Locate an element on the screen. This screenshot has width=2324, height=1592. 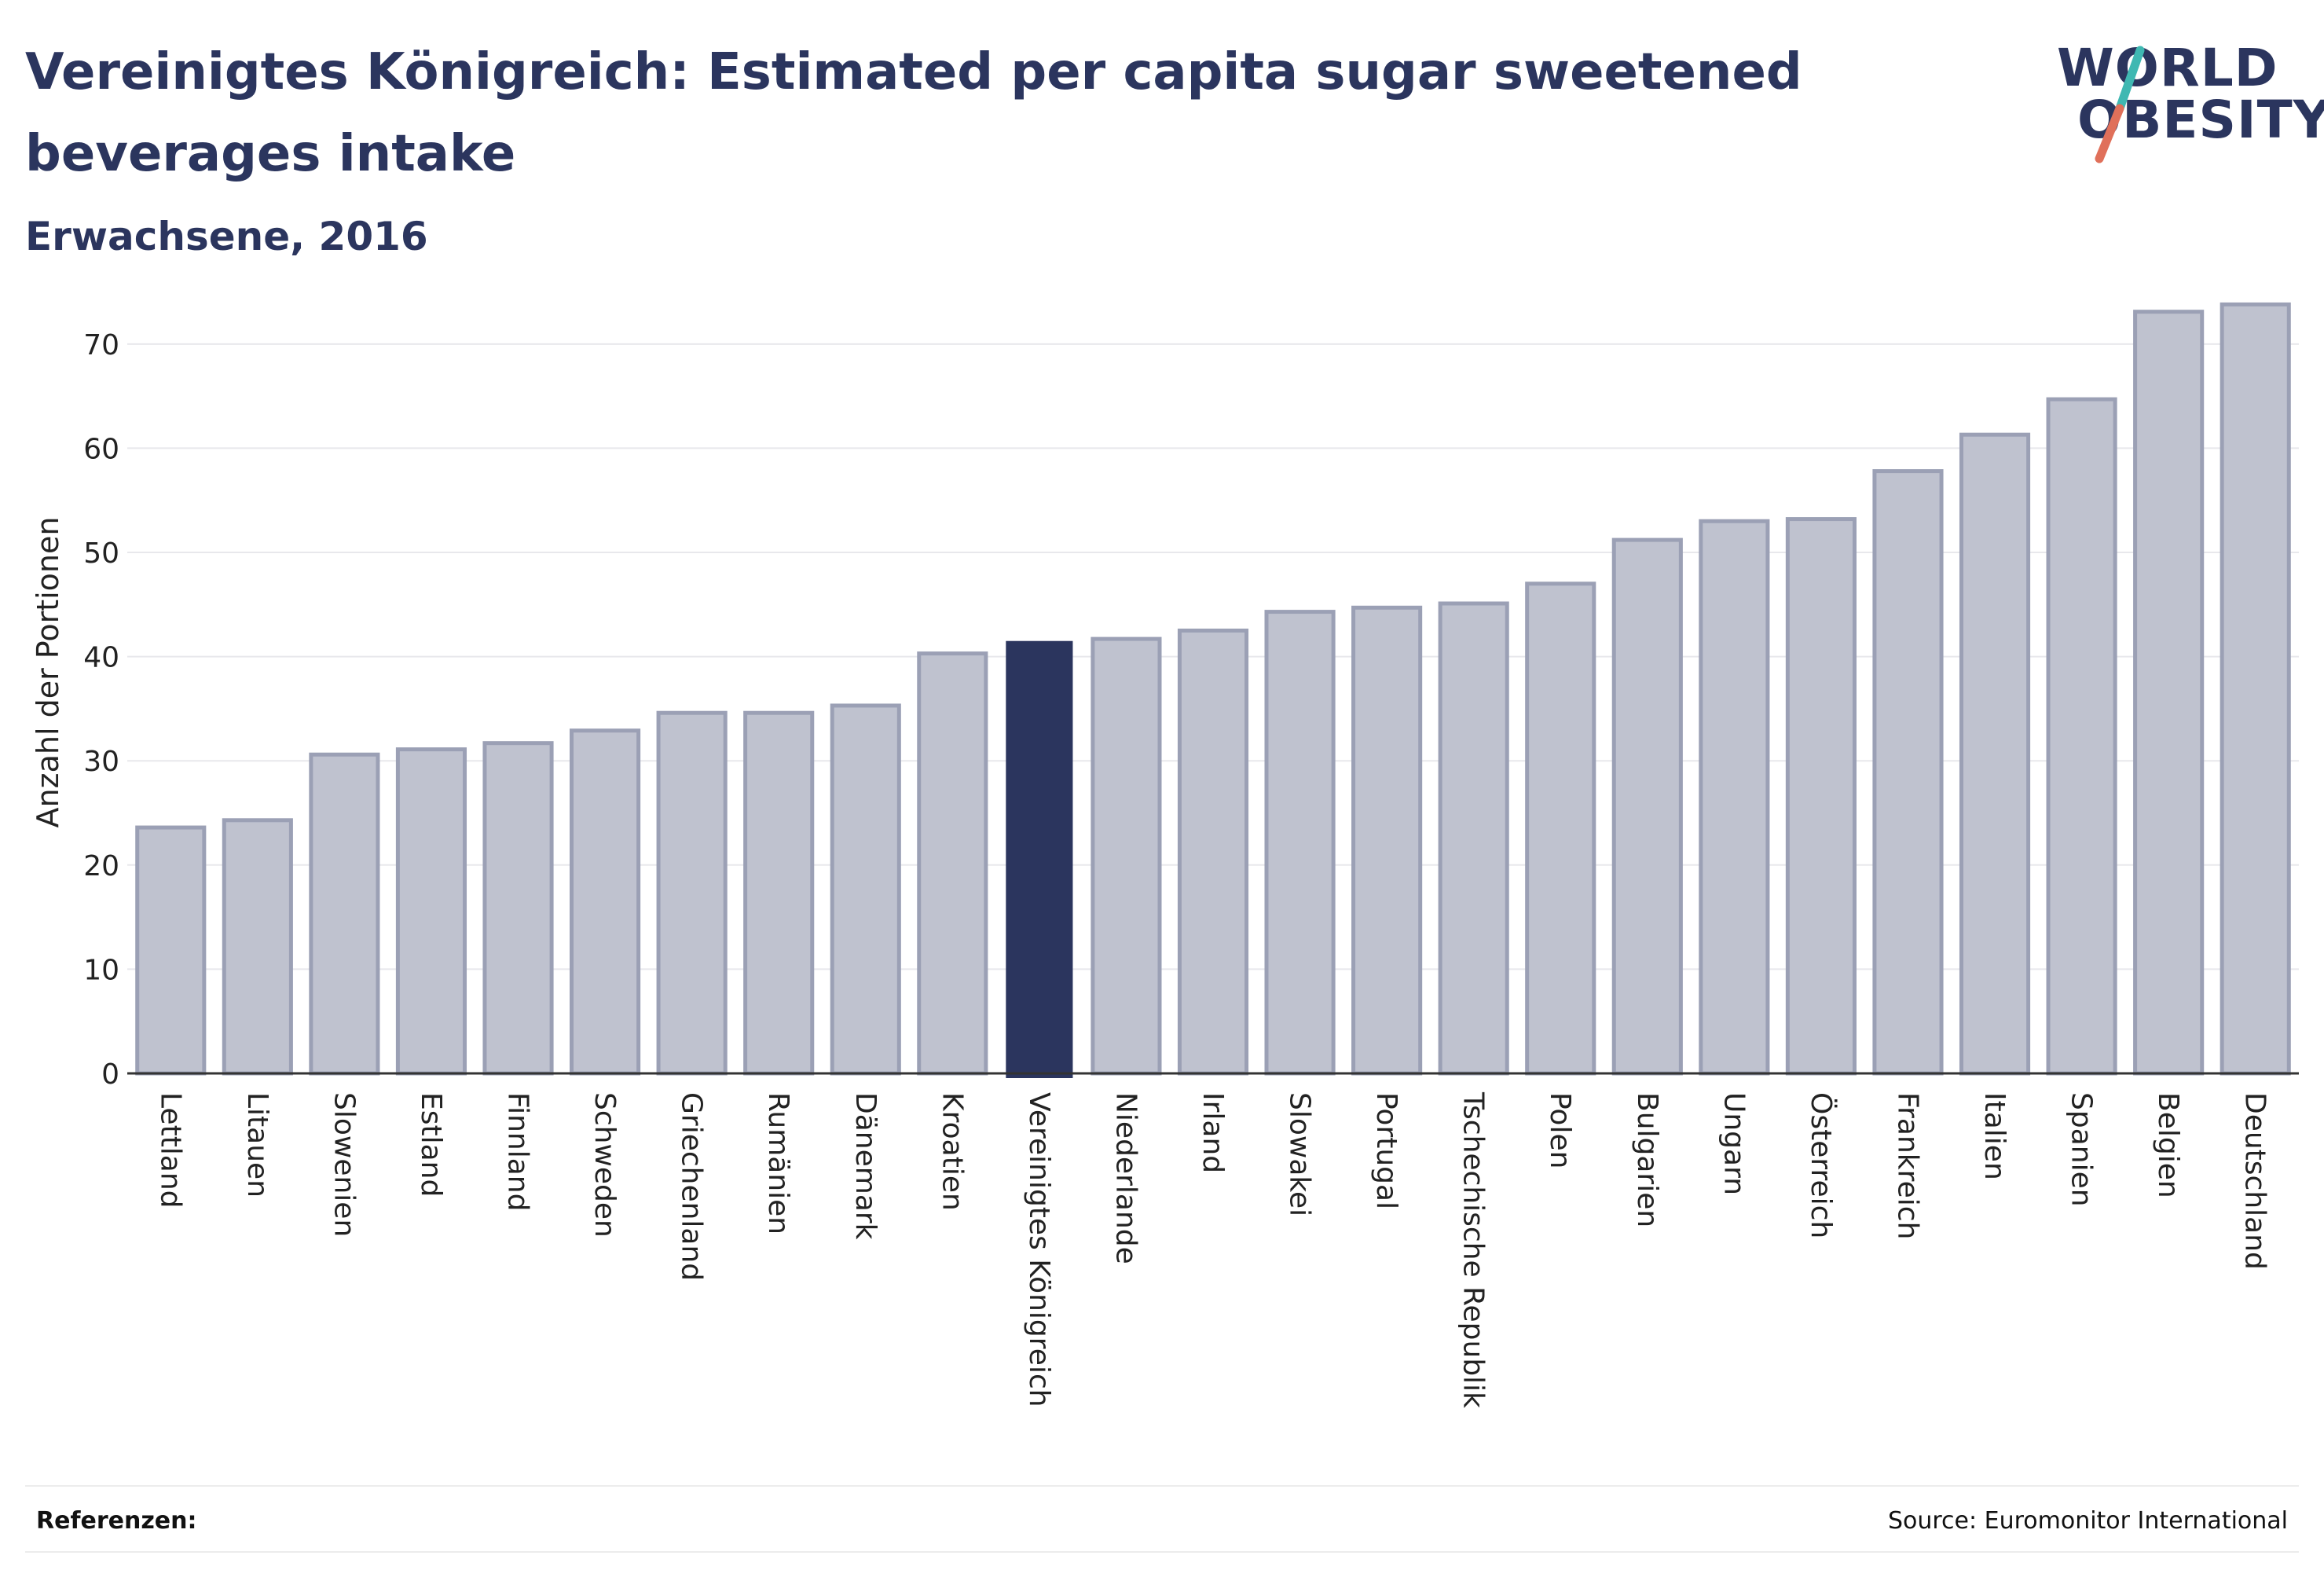
x-tick-label: Estland is located at coordinates (431, 1144).